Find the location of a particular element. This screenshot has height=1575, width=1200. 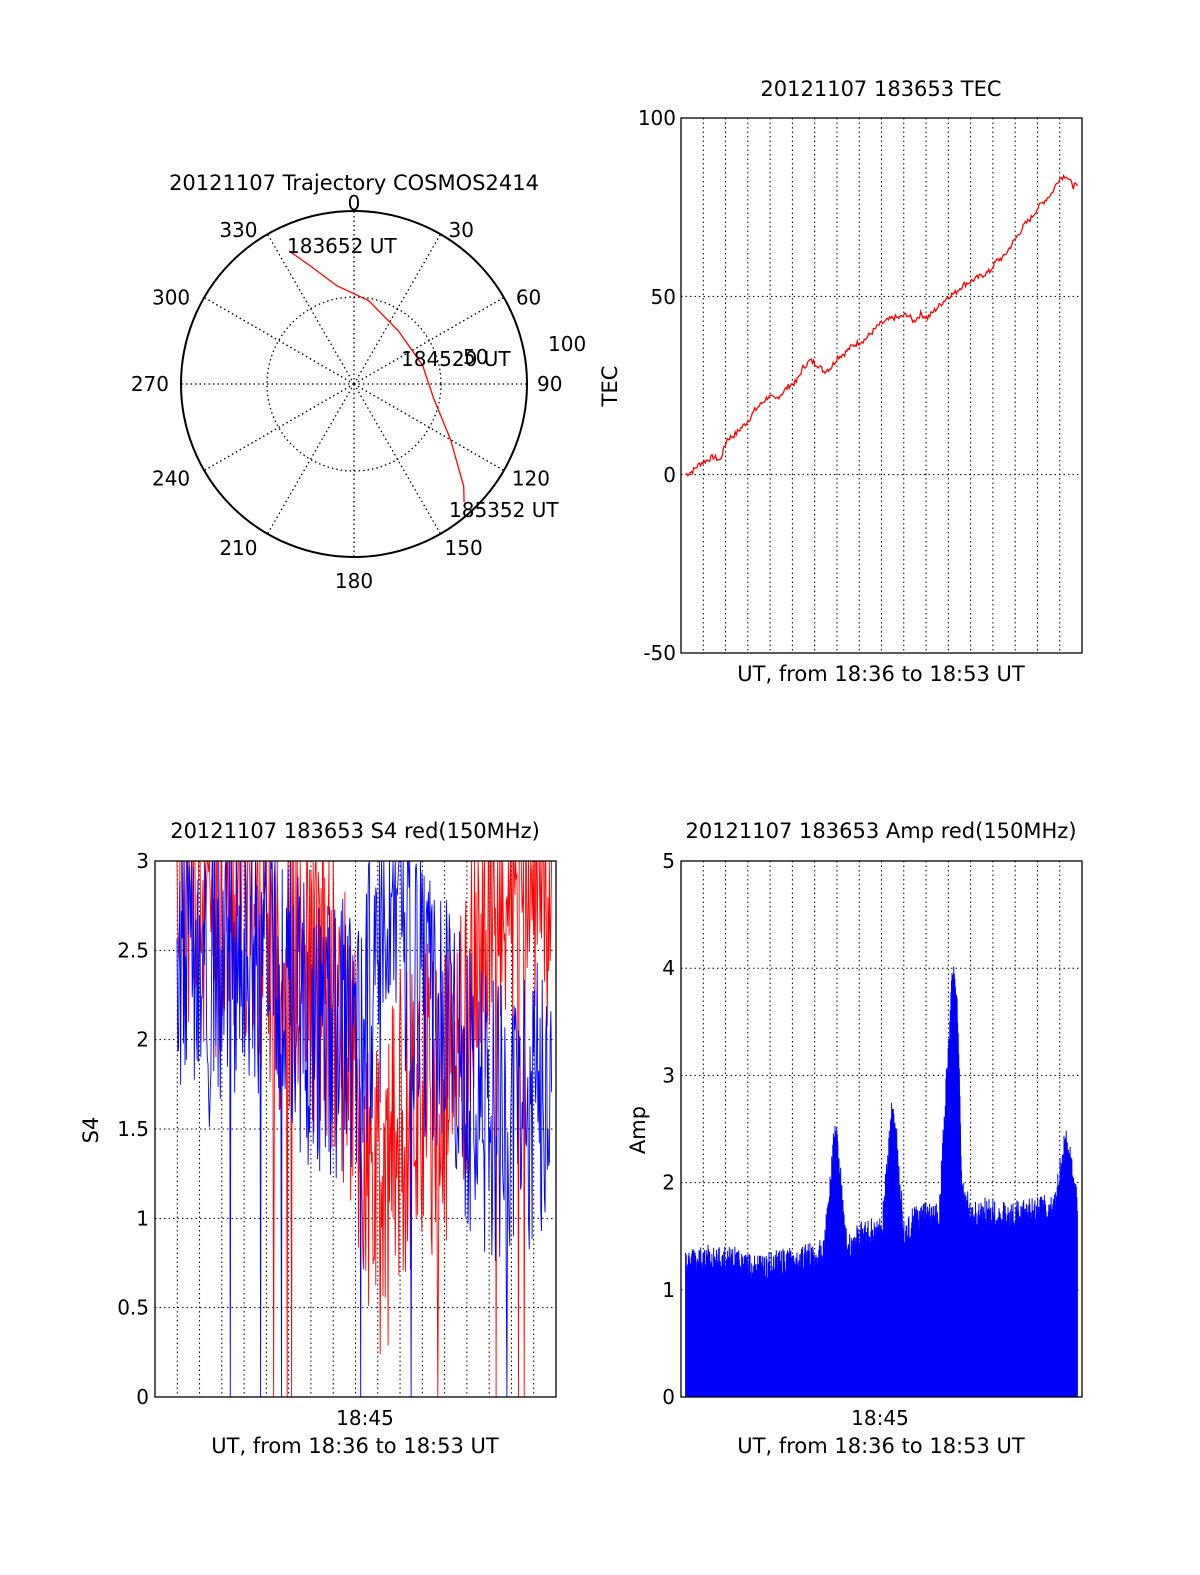

s4-data is located at coordinates (364, 1129).